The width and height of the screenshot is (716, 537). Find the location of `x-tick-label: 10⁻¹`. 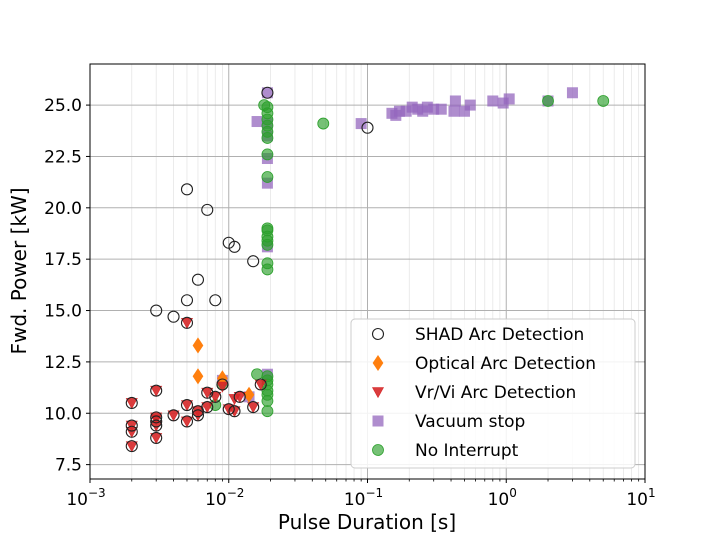

x-tick-label: 10⁻¹ is located at coordinates (363, 498).